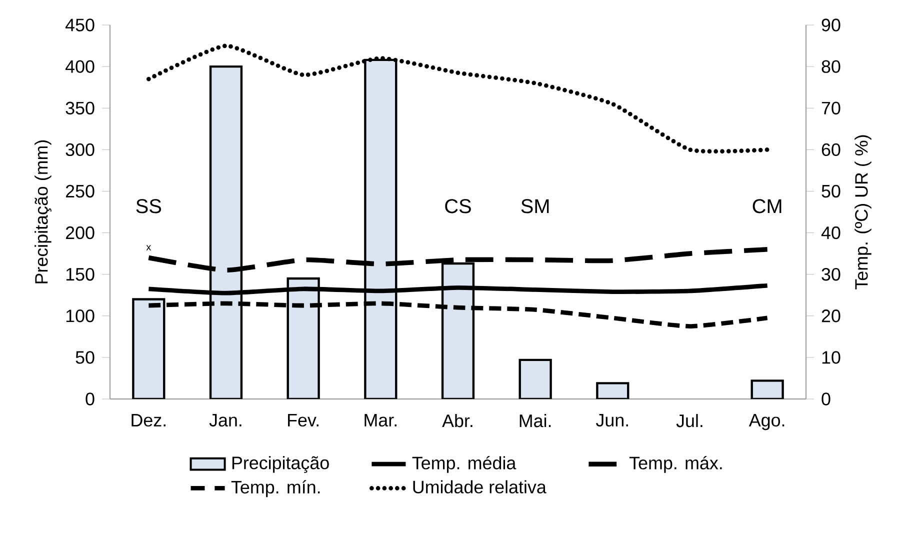  What do you see at coordinates (80, 149) in the screenshot?
I see `y-tick-label: 300` at bounding box center [80, 149].